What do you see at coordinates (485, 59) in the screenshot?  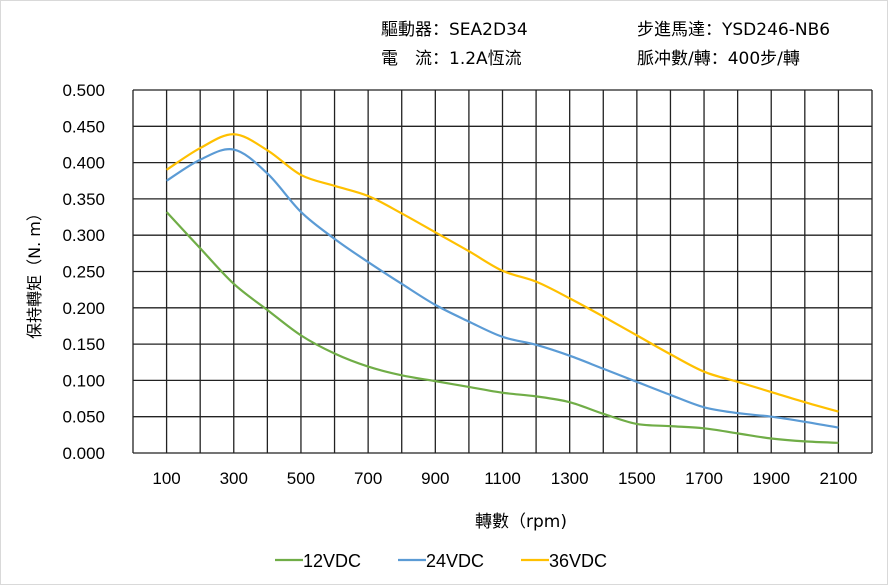 I see `current-value: 1.2A恆流` at bounding box center [485, 59].